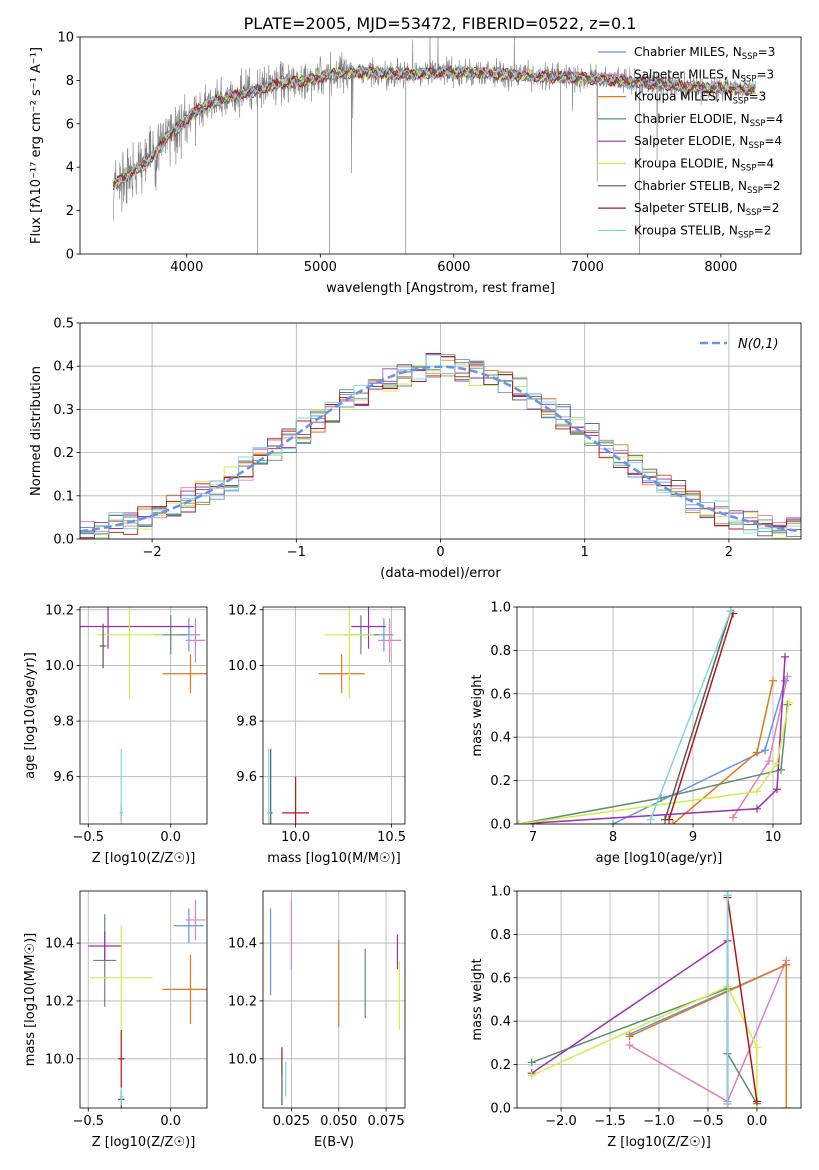  I want to click on x-tick-label: 0.050, so click(338, 1121).